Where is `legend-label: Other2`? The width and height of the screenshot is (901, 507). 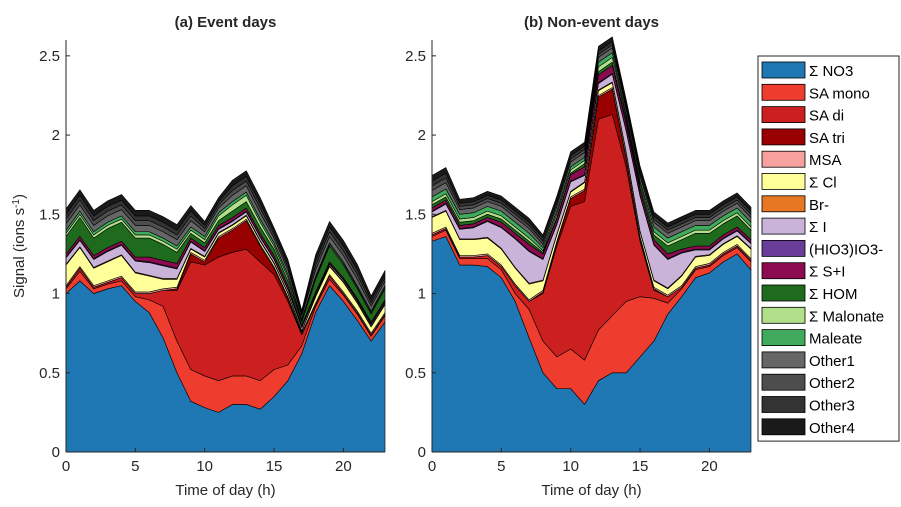 legend-label: Other2 is located at coordinates (832, 383).